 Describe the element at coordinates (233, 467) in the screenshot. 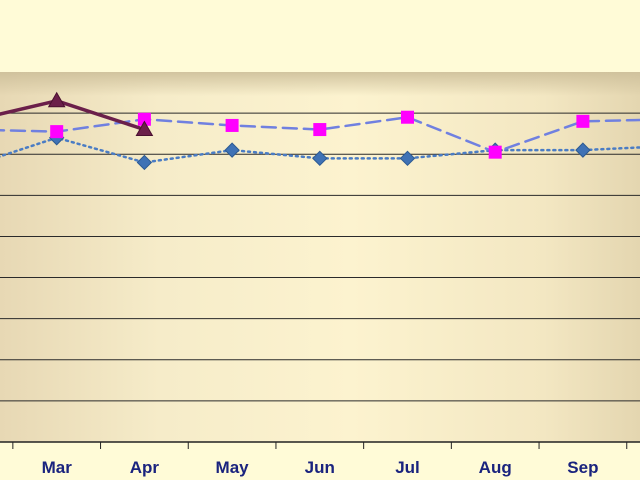

I see `x-tick-label: May` at that location.